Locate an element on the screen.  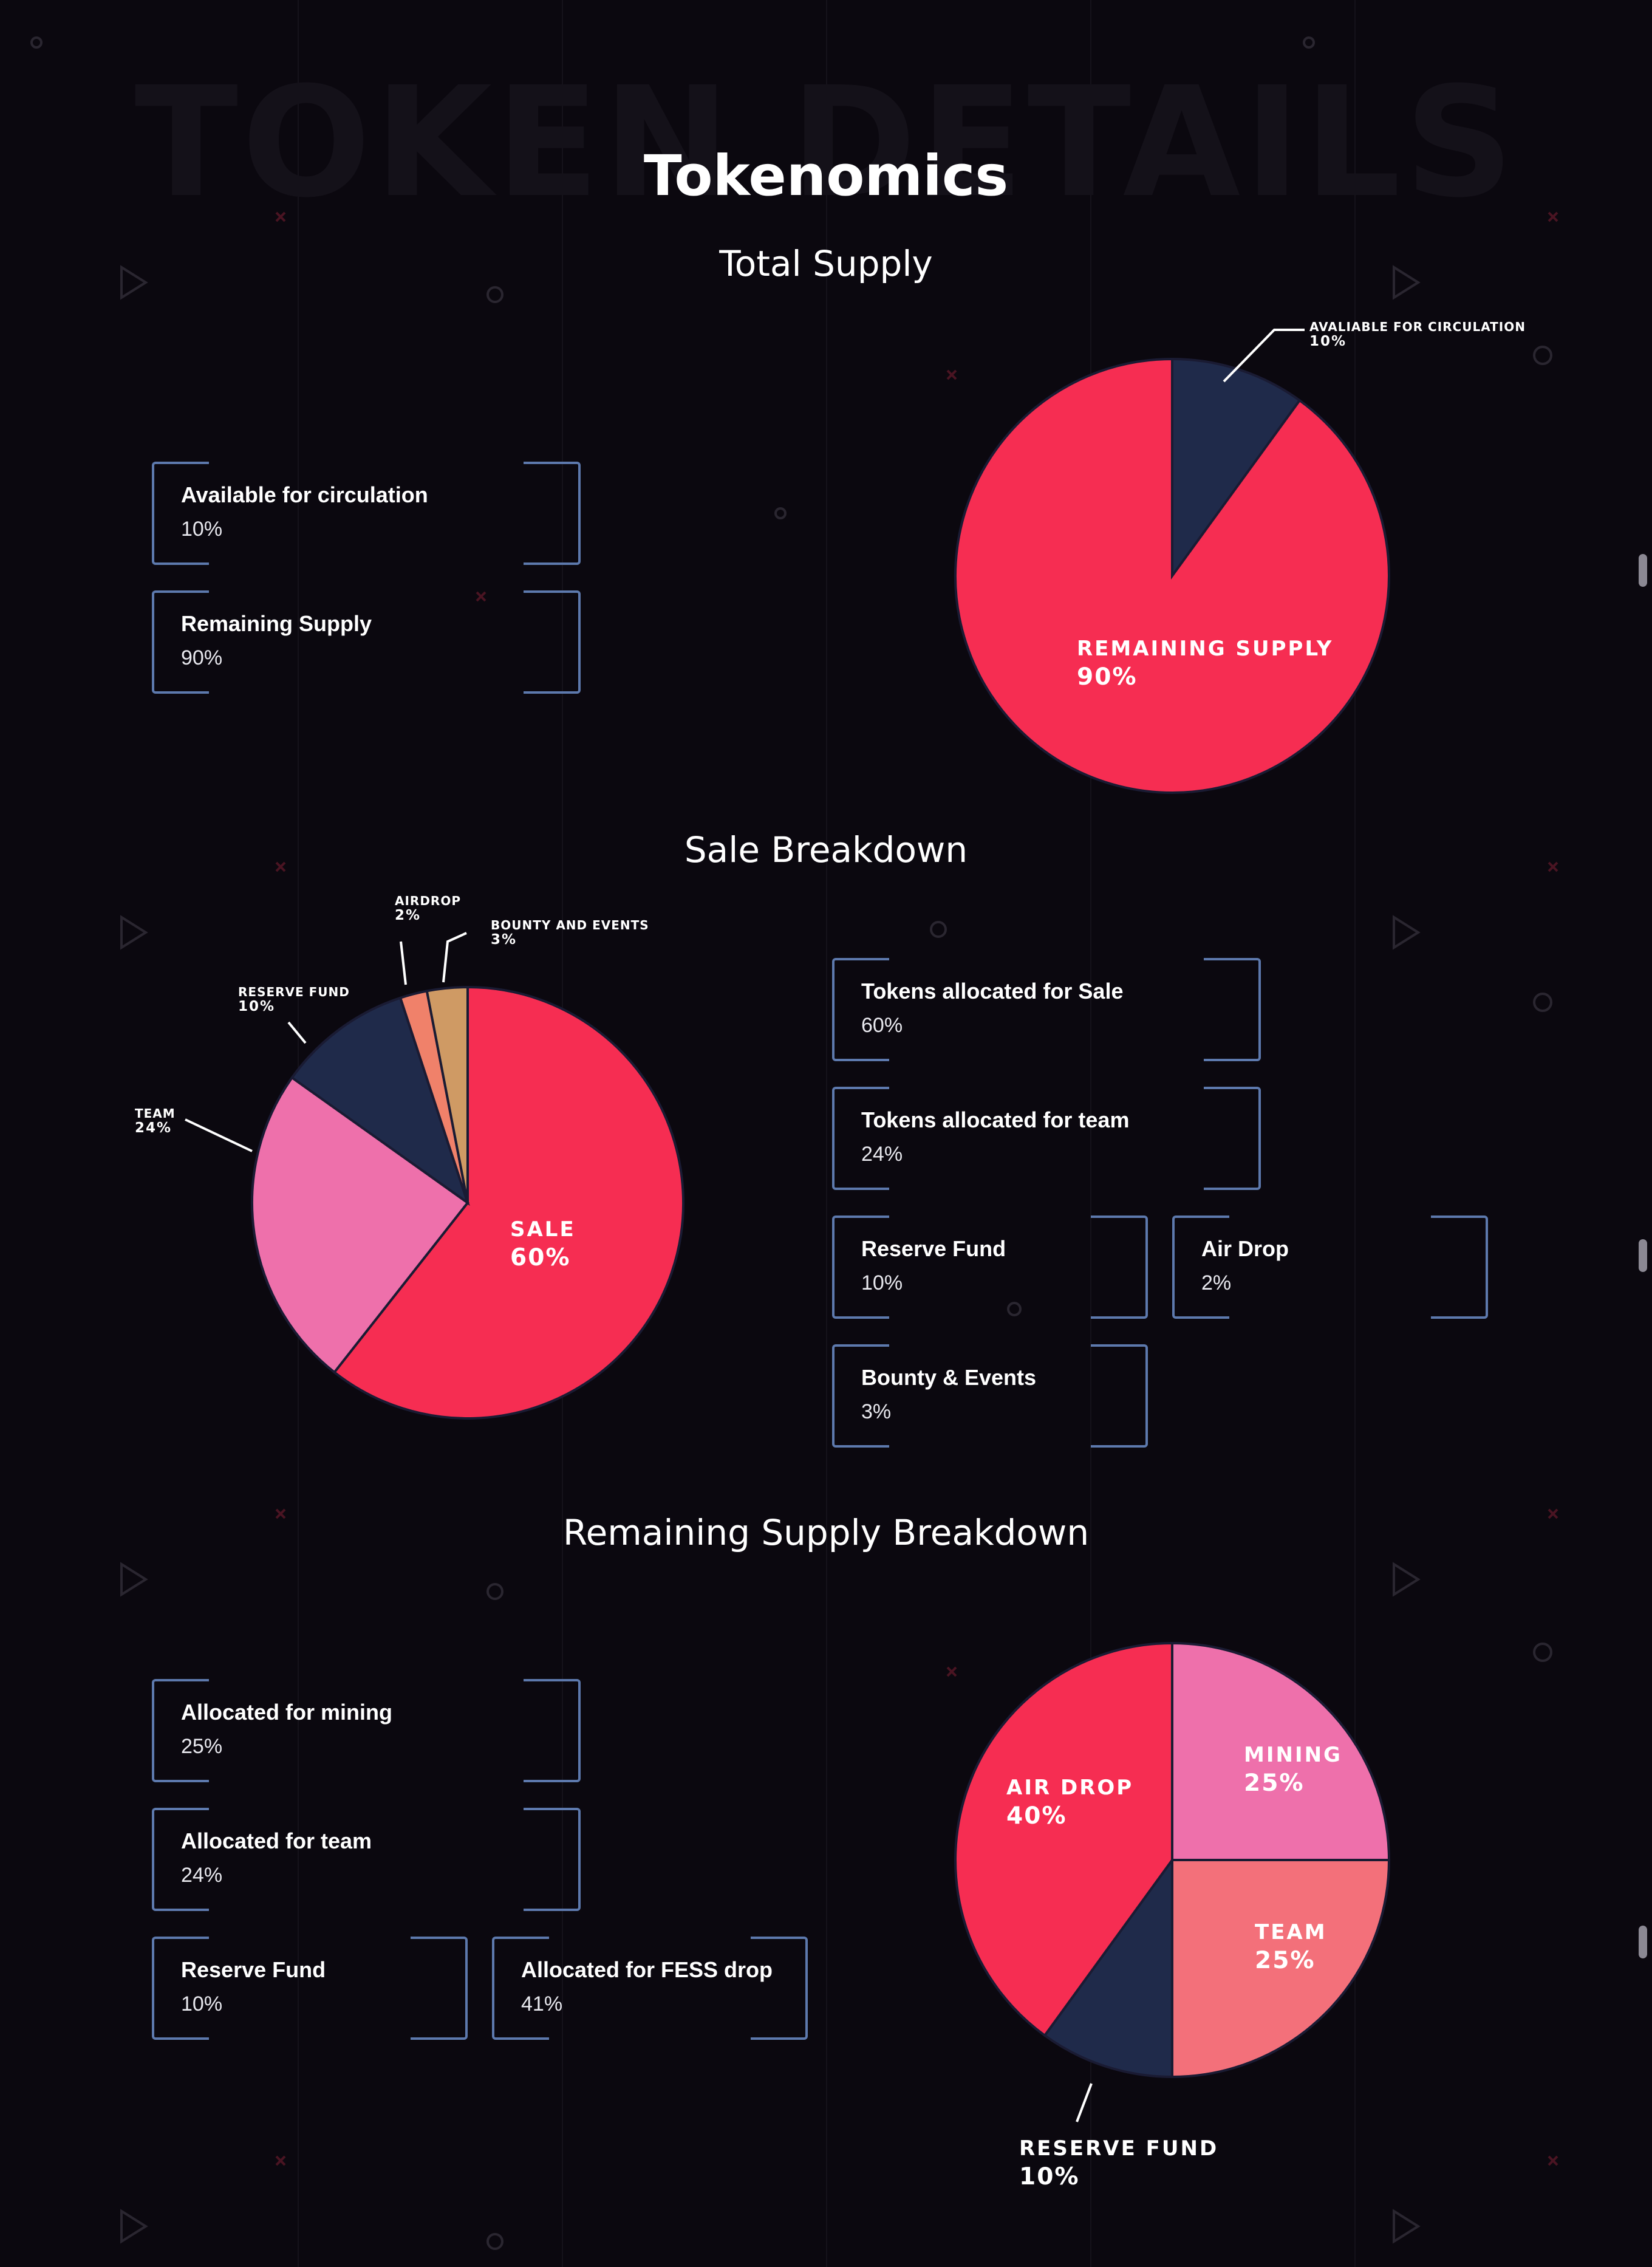
slice-label-bounty-and-events: BOUNTY AND EVENTS is located at coordinates (570, 925).